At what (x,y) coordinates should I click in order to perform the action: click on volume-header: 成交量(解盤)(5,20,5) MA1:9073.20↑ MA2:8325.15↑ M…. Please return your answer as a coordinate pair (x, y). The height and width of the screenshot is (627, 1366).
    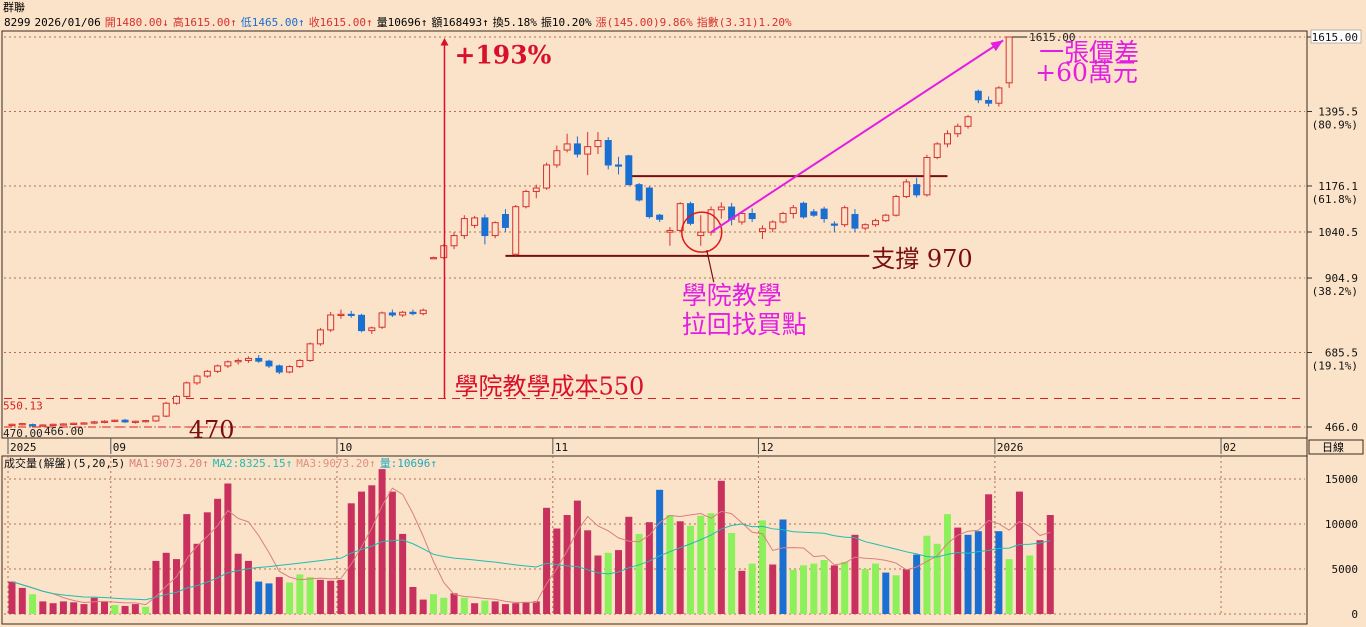
    Looking at the image, I should click on (220, 463).